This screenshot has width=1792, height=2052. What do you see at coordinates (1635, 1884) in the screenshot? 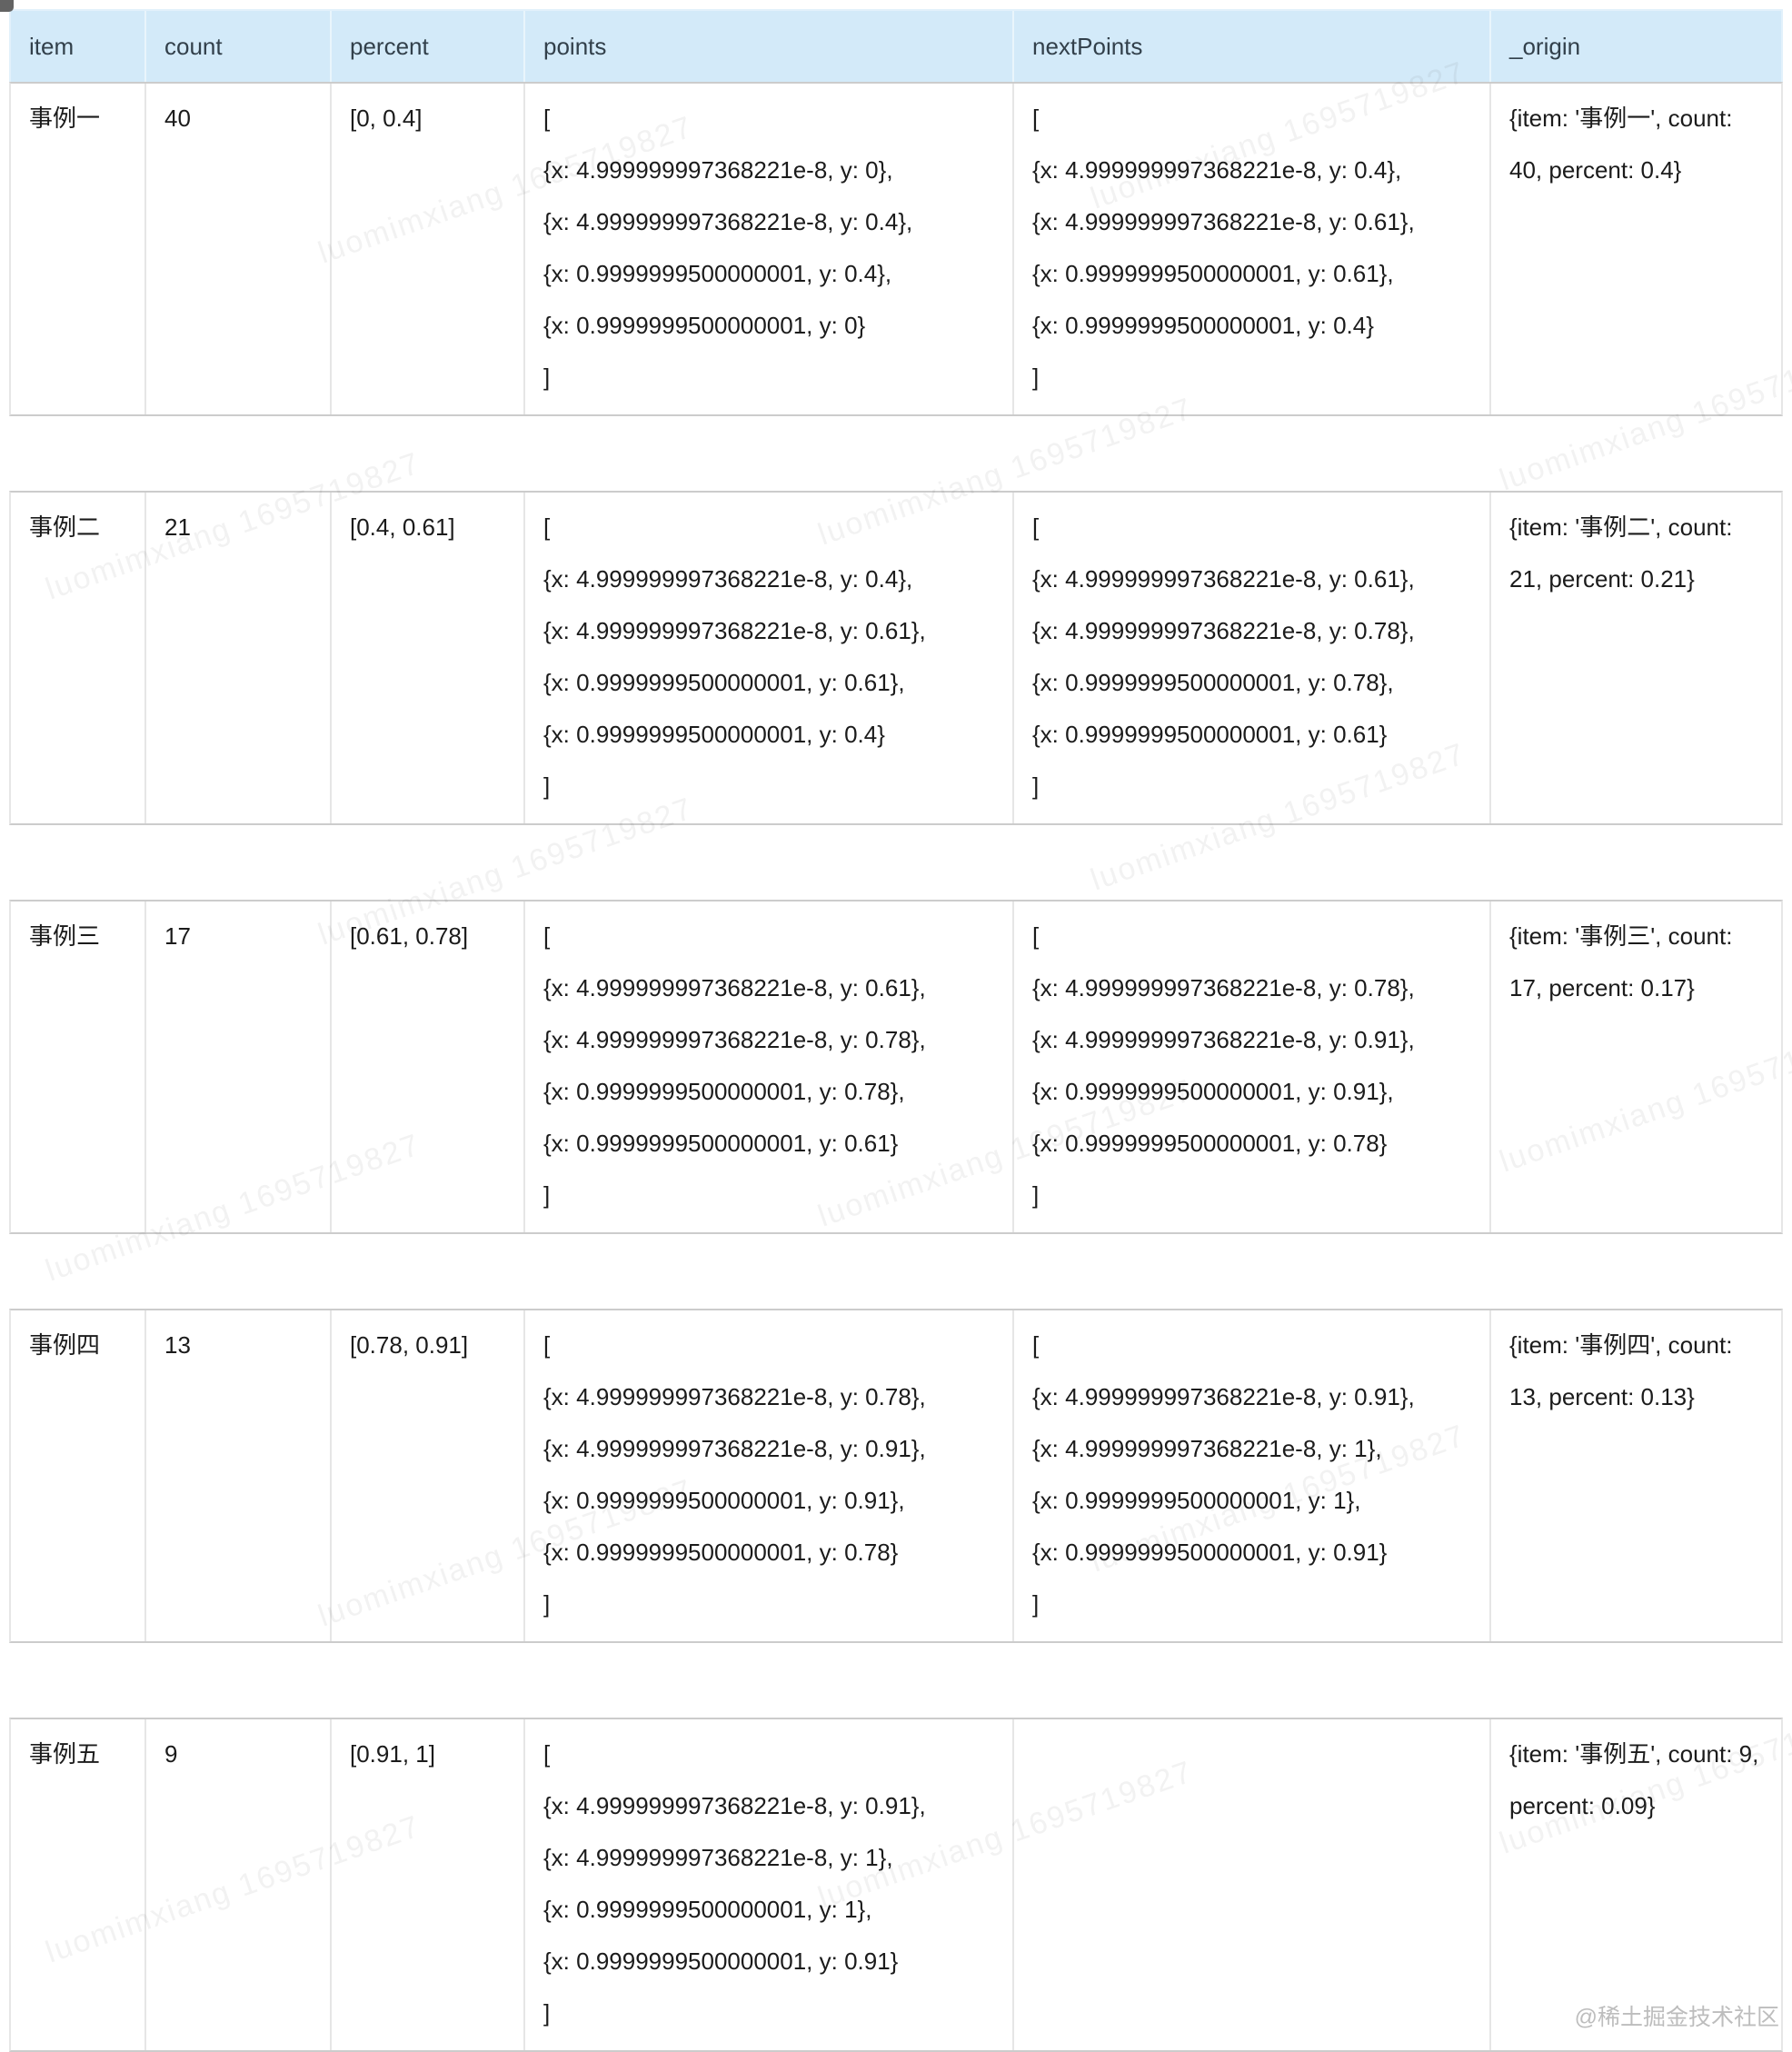
I see `cell-origin: {item: '事例五', count: 9, percent: 0.09}` at bounding box center [1635, 1884].